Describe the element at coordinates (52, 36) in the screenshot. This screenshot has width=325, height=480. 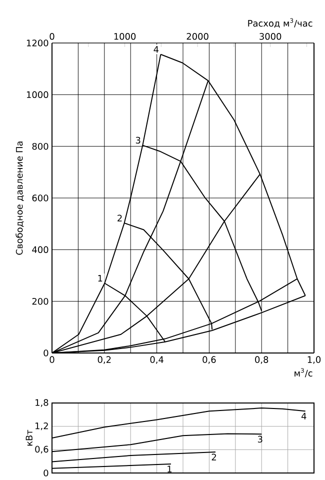
I see `x2-tick-label: 0` at that location.